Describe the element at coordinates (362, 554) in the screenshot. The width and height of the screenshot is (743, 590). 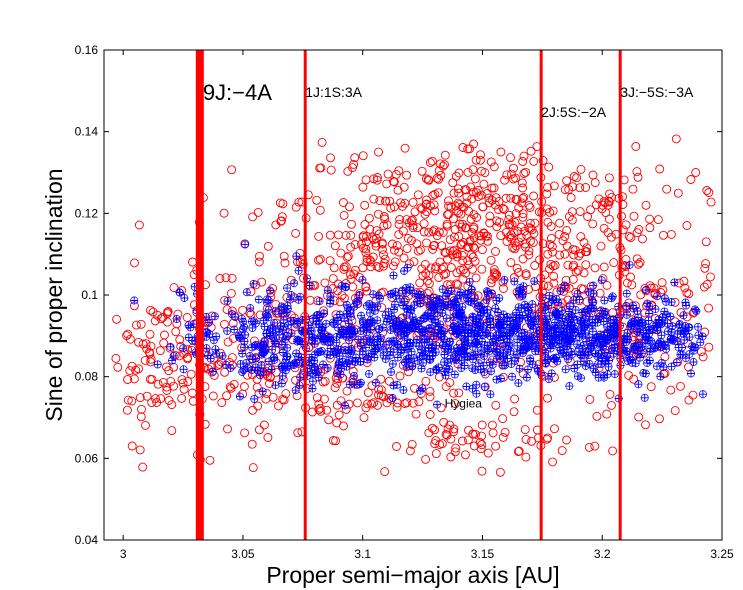
I see `x-tick-label: 3.1` at that location.